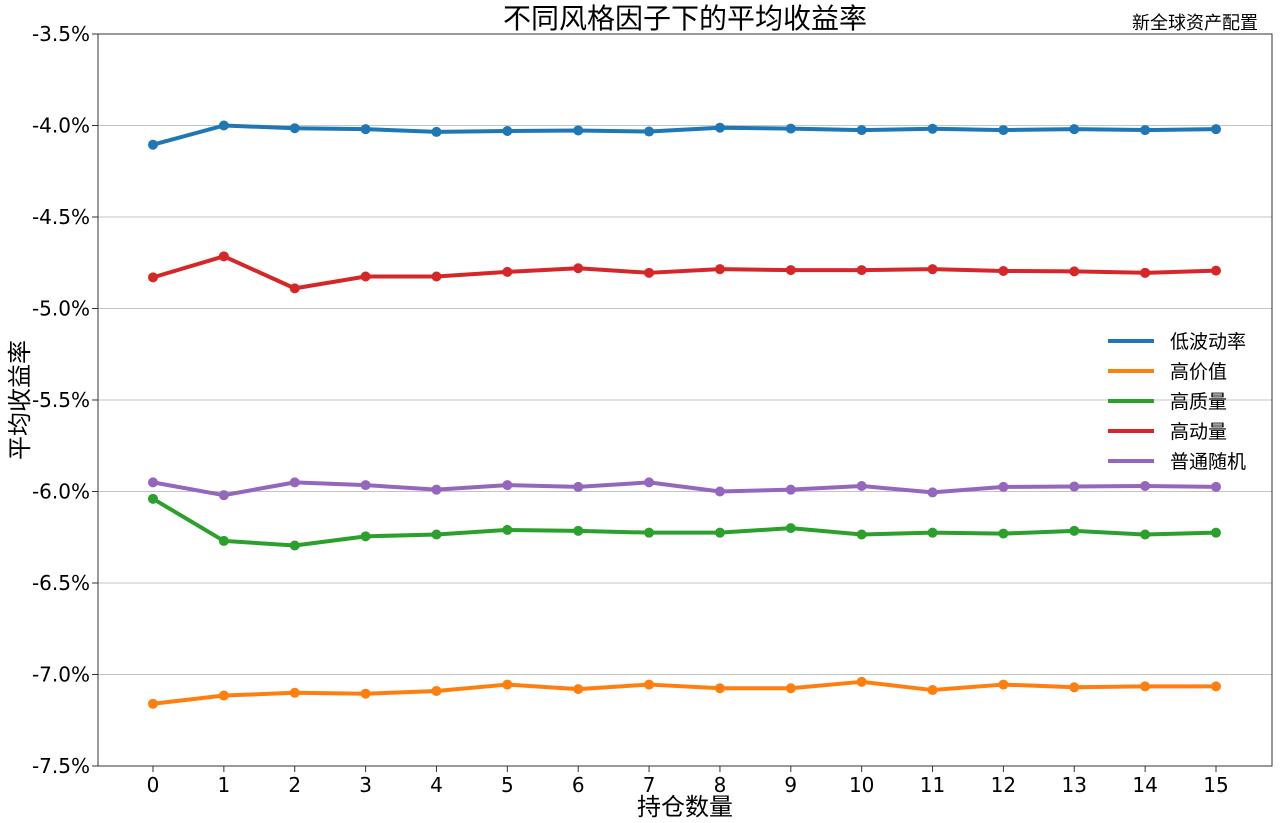  Describe the element at coordinates (294, 785) in the screenshot. I see `x-tick-label: 2` at that location.